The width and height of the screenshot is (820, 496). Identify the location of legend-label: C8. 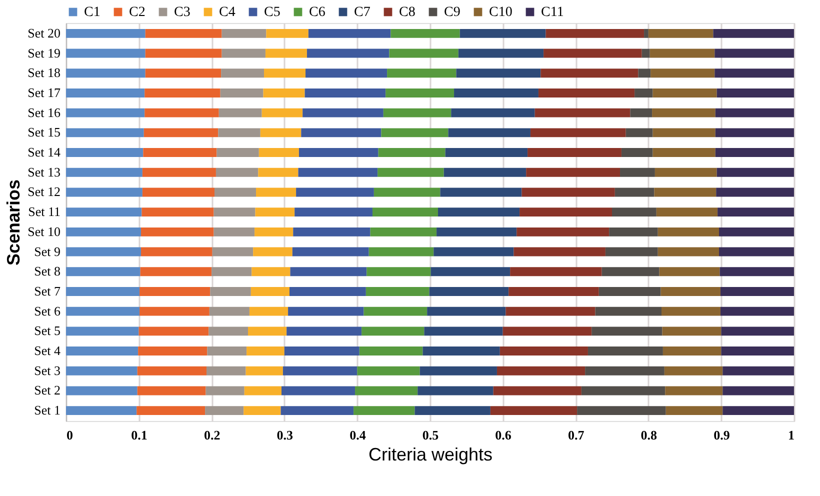
(407, 12).